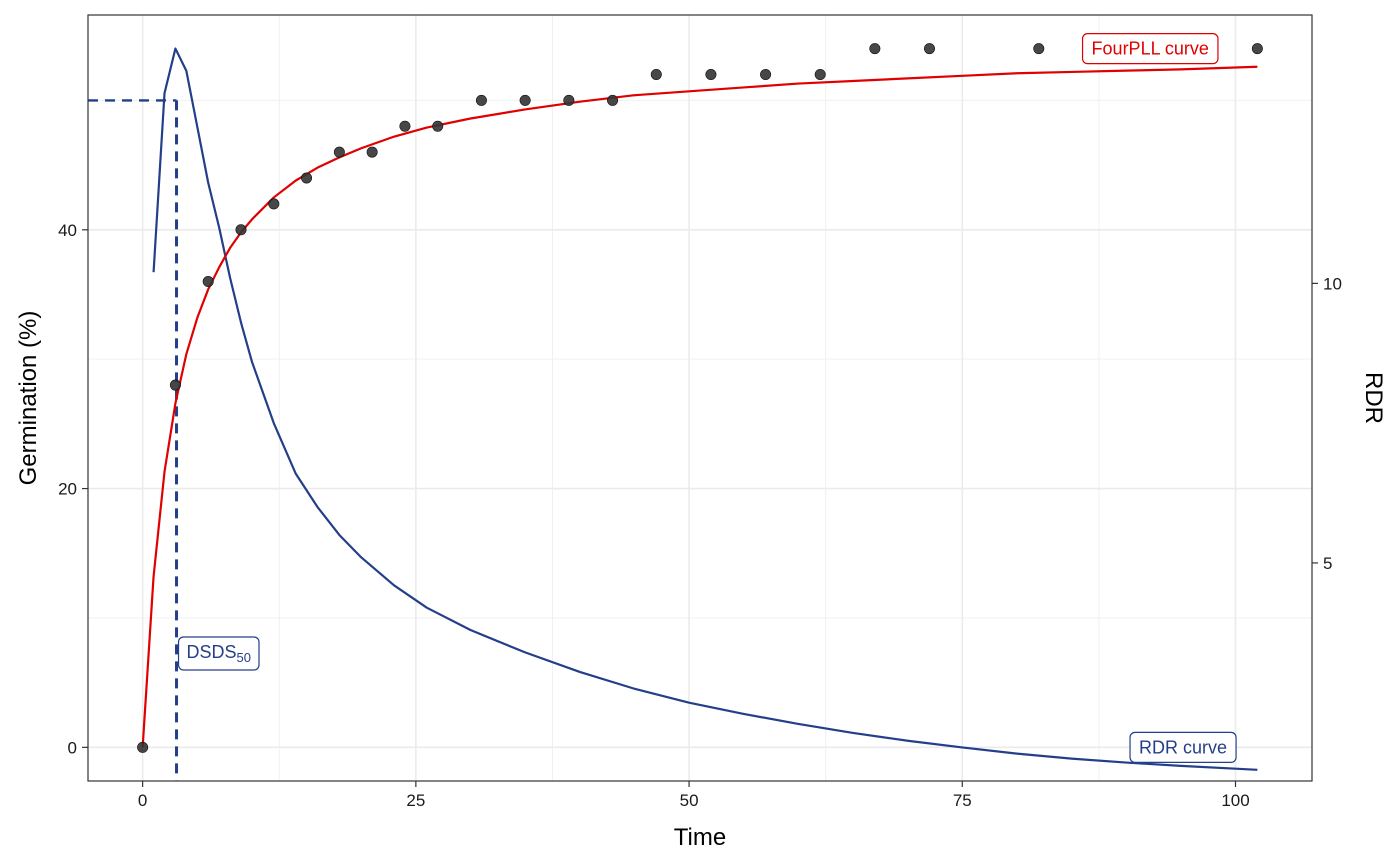  Describe the element at coordinates (212, 652) in the screenshot. I see `dsds50-label-main: DSDS` at that location.